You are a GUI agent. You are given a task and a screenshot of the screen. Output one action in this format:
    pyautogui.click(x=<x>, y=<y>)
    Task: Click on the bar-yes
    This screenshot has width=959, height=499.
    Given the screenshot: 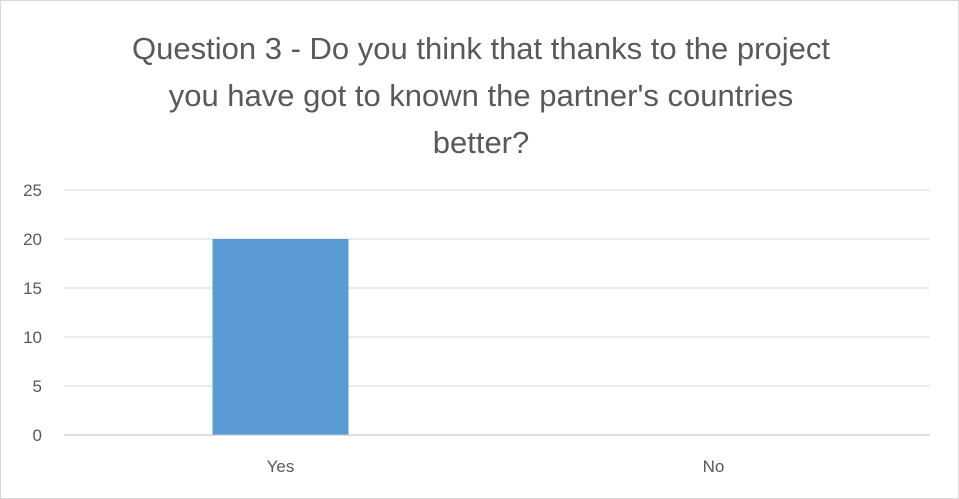 What is the action you would take?
    pyautogui.click(x=280, y=337)
    